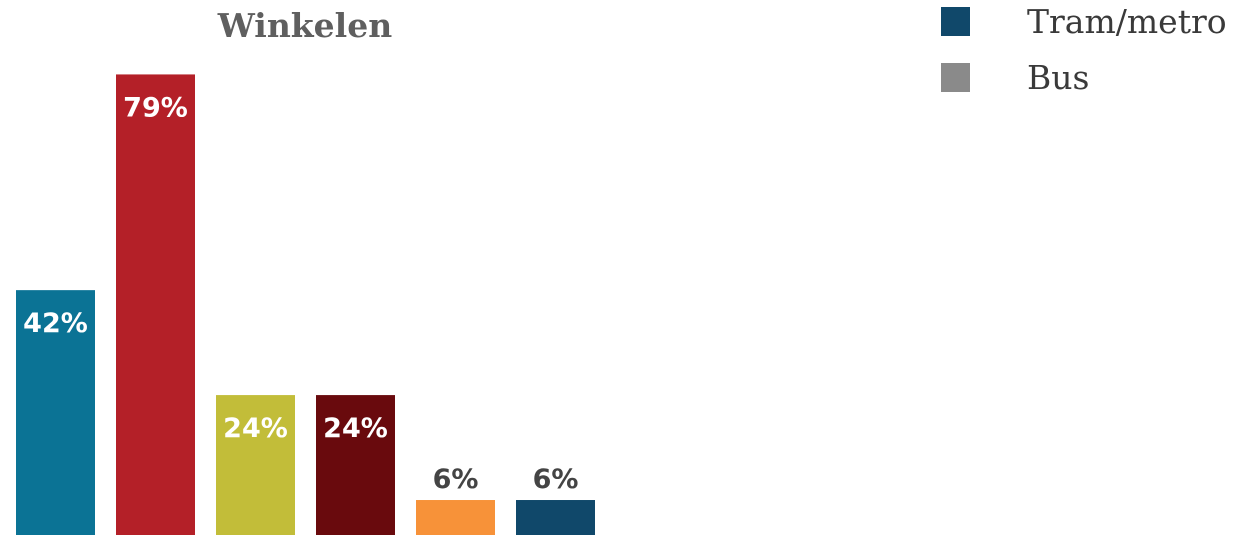 The image size is (1256, 535). Describe the element at coordinates (355, 428) in the screenshot. I see `data-label-4: 24%` at that location.